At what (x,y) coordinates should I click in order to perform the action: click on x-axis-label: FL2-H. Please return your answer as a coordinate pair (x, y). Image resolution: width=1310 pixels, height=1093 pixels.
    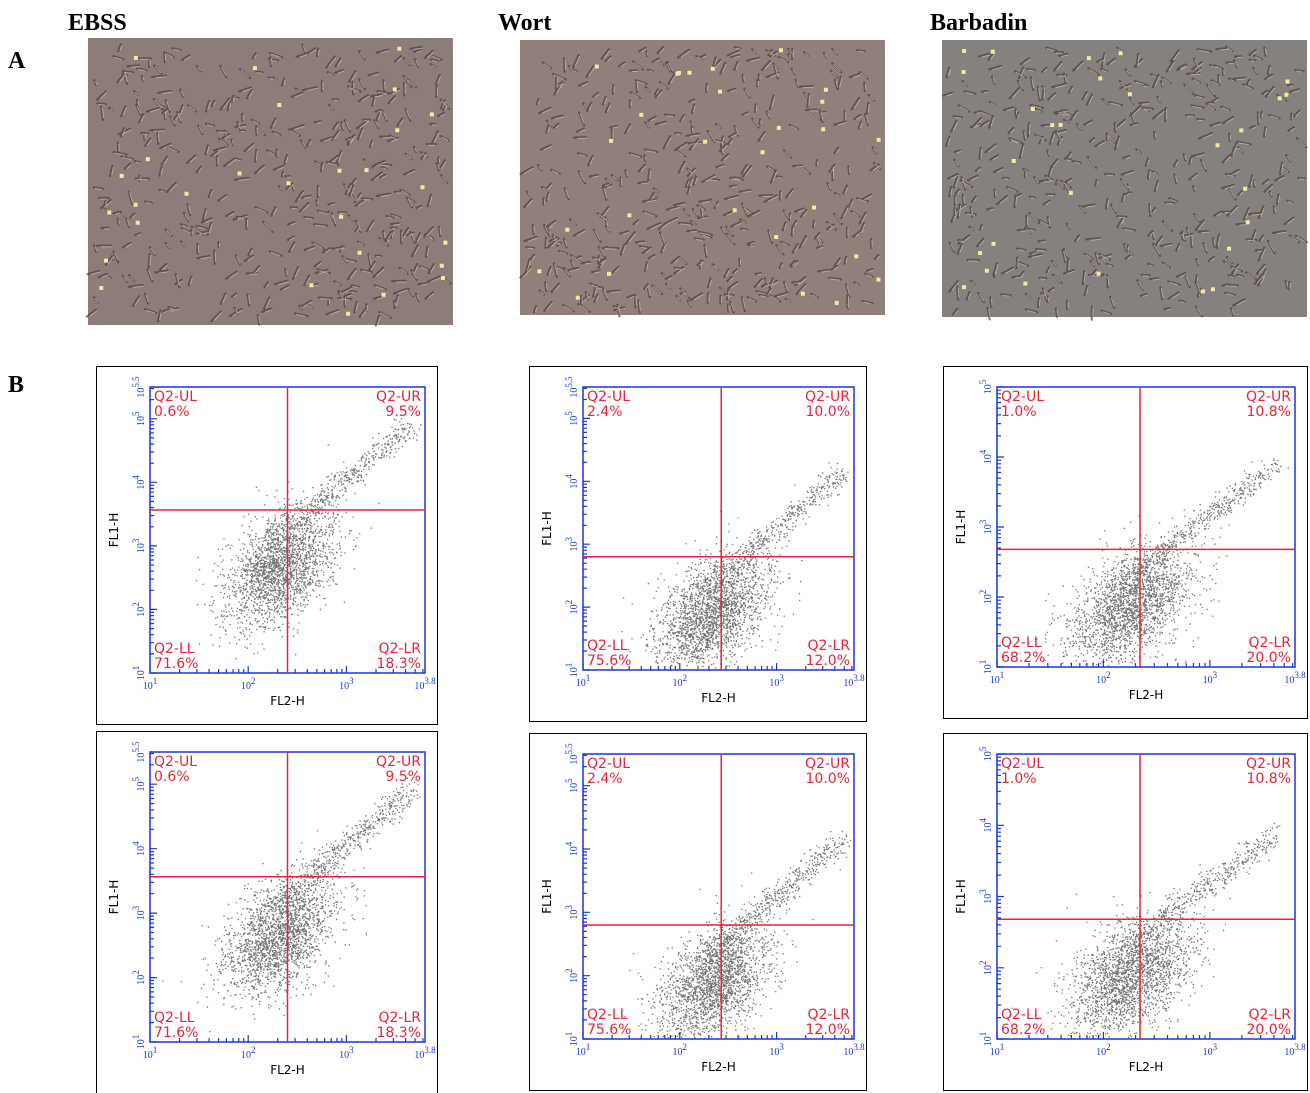
    Looking at the image, I should click on (287, 1070).